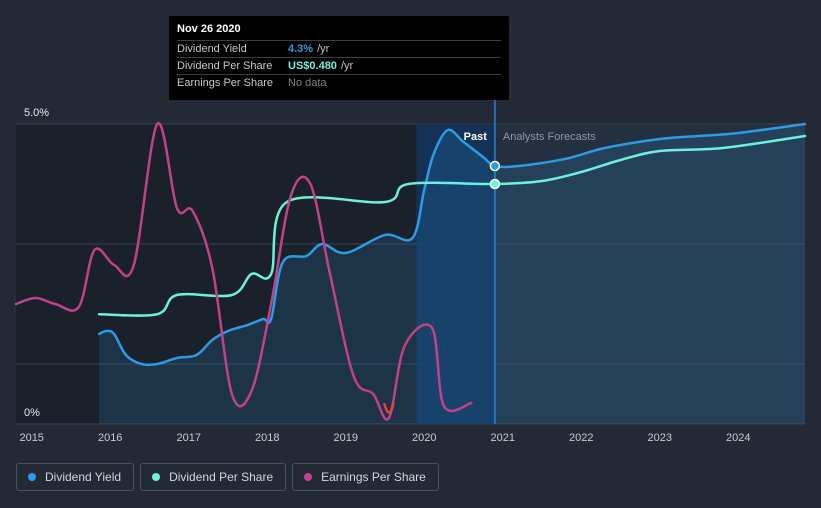 This screenshot has height=508, width=821. I want to click on legend-label: Earnings Per Share, so click(373, 477).